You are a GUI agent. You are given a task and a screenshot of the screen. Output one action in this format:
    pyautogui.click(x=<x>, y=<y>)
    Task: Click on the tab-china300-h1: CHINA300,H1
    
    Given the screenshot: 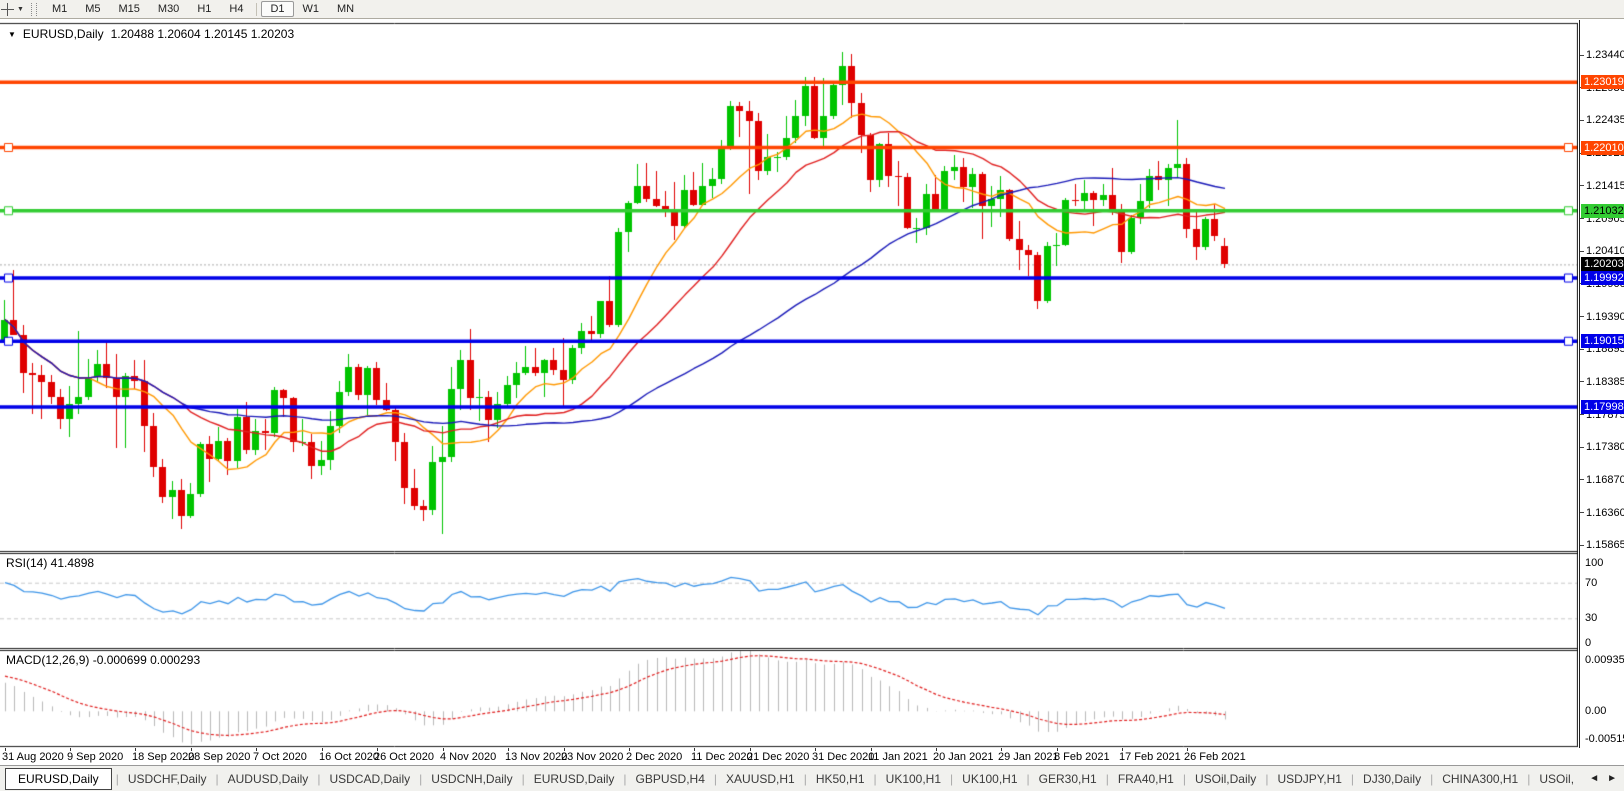 What is the action you would take?
    pyautogui.click(x=1480, y=778)
    